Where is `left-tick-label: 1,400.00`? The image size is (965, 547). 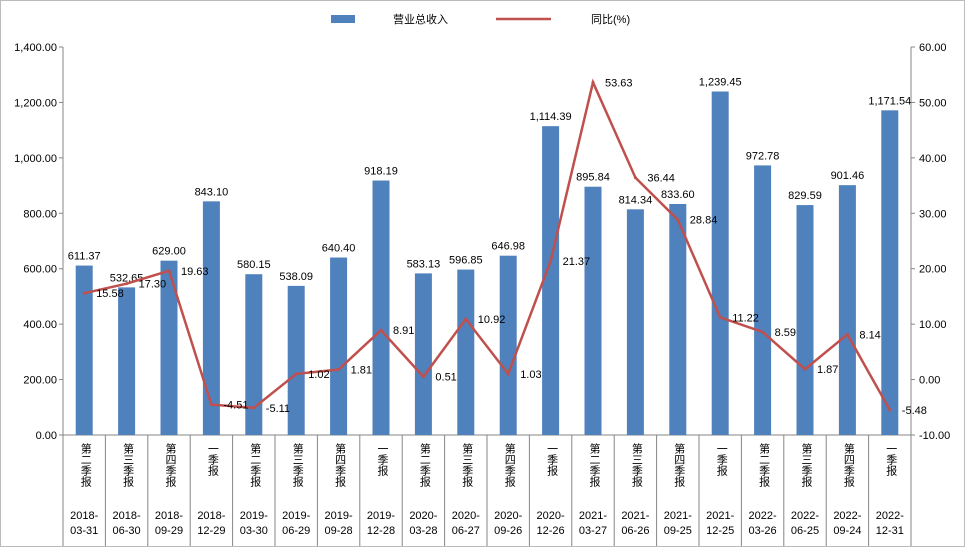 left-tick-label: 1,400.00 is located at coordinates (35, 48).